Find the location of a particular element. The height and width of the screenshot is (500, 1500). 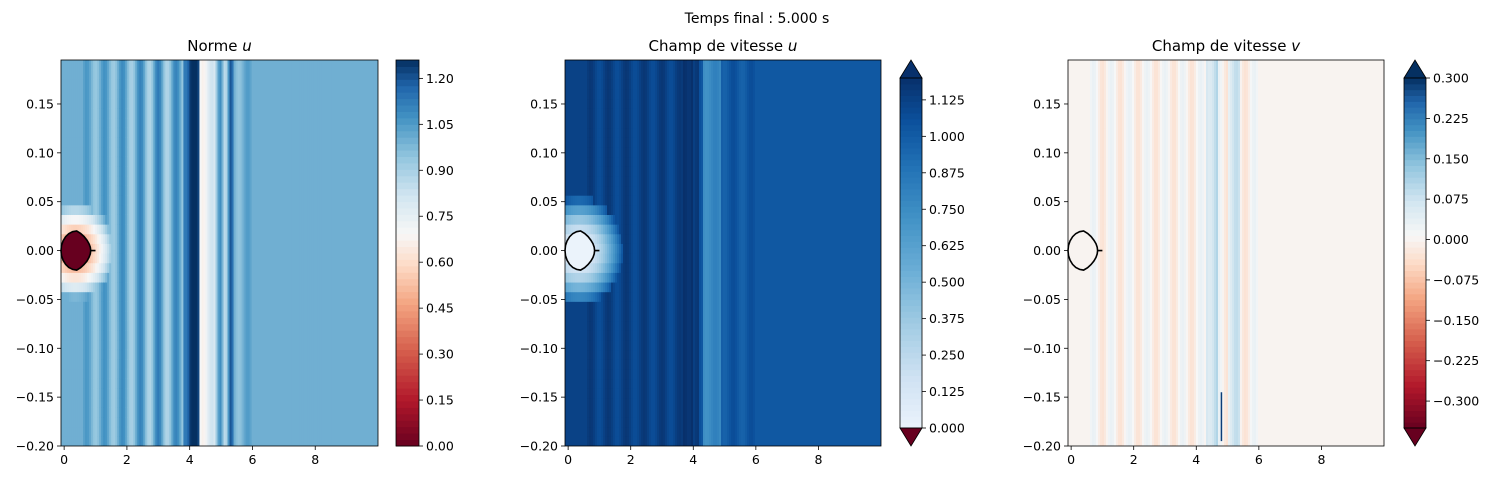

colorbar-tick-label: 0.60 is located at coordinates (440, 262).